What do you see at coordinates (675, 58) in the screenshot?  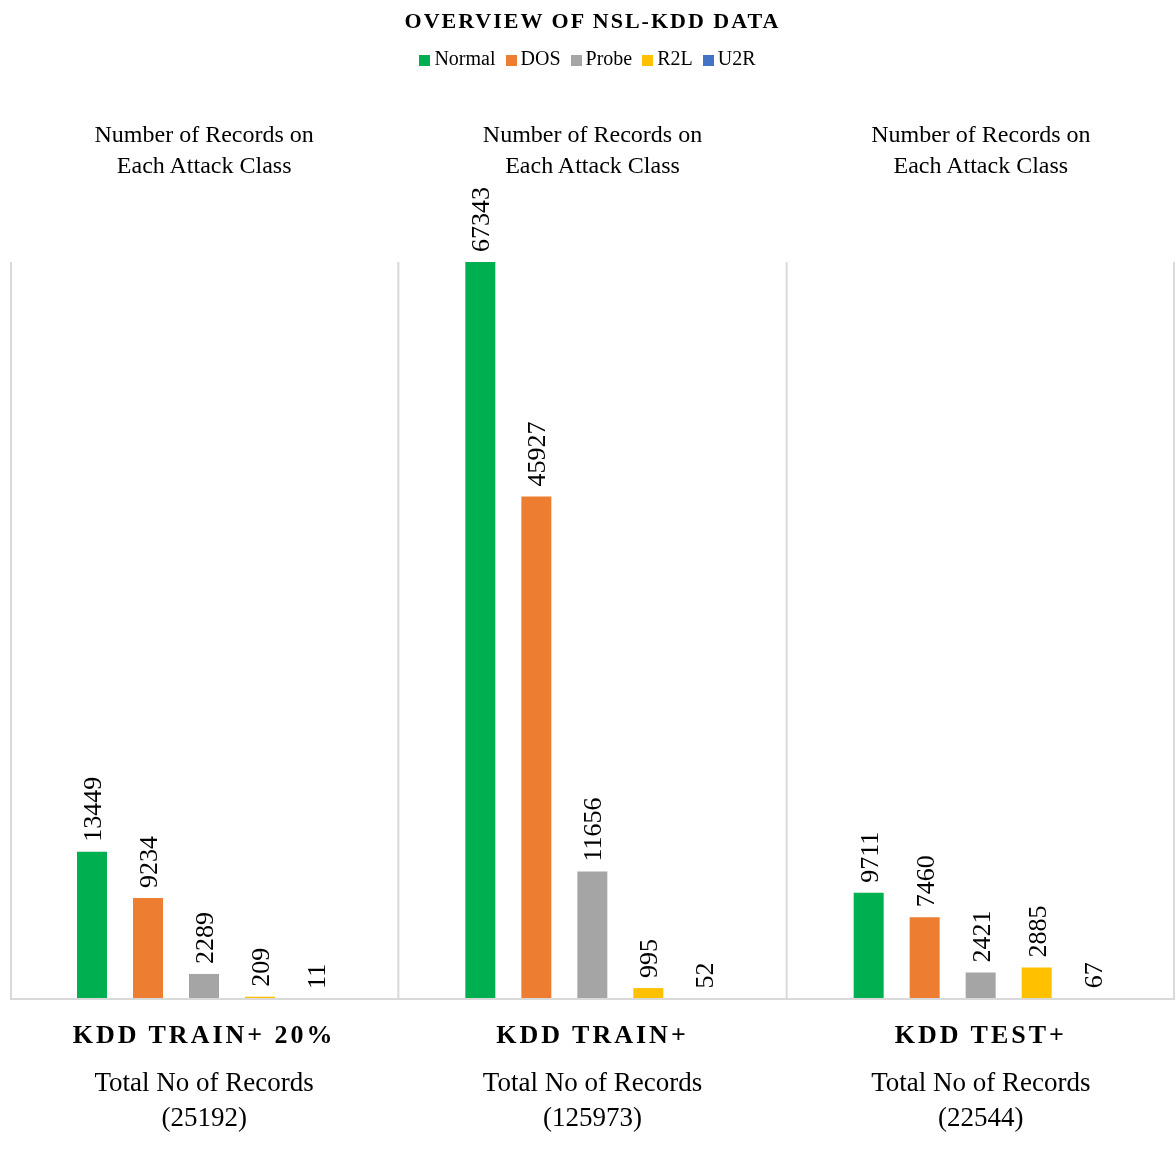 I see `legend-label: R2L` at bounding box center [675, 58].